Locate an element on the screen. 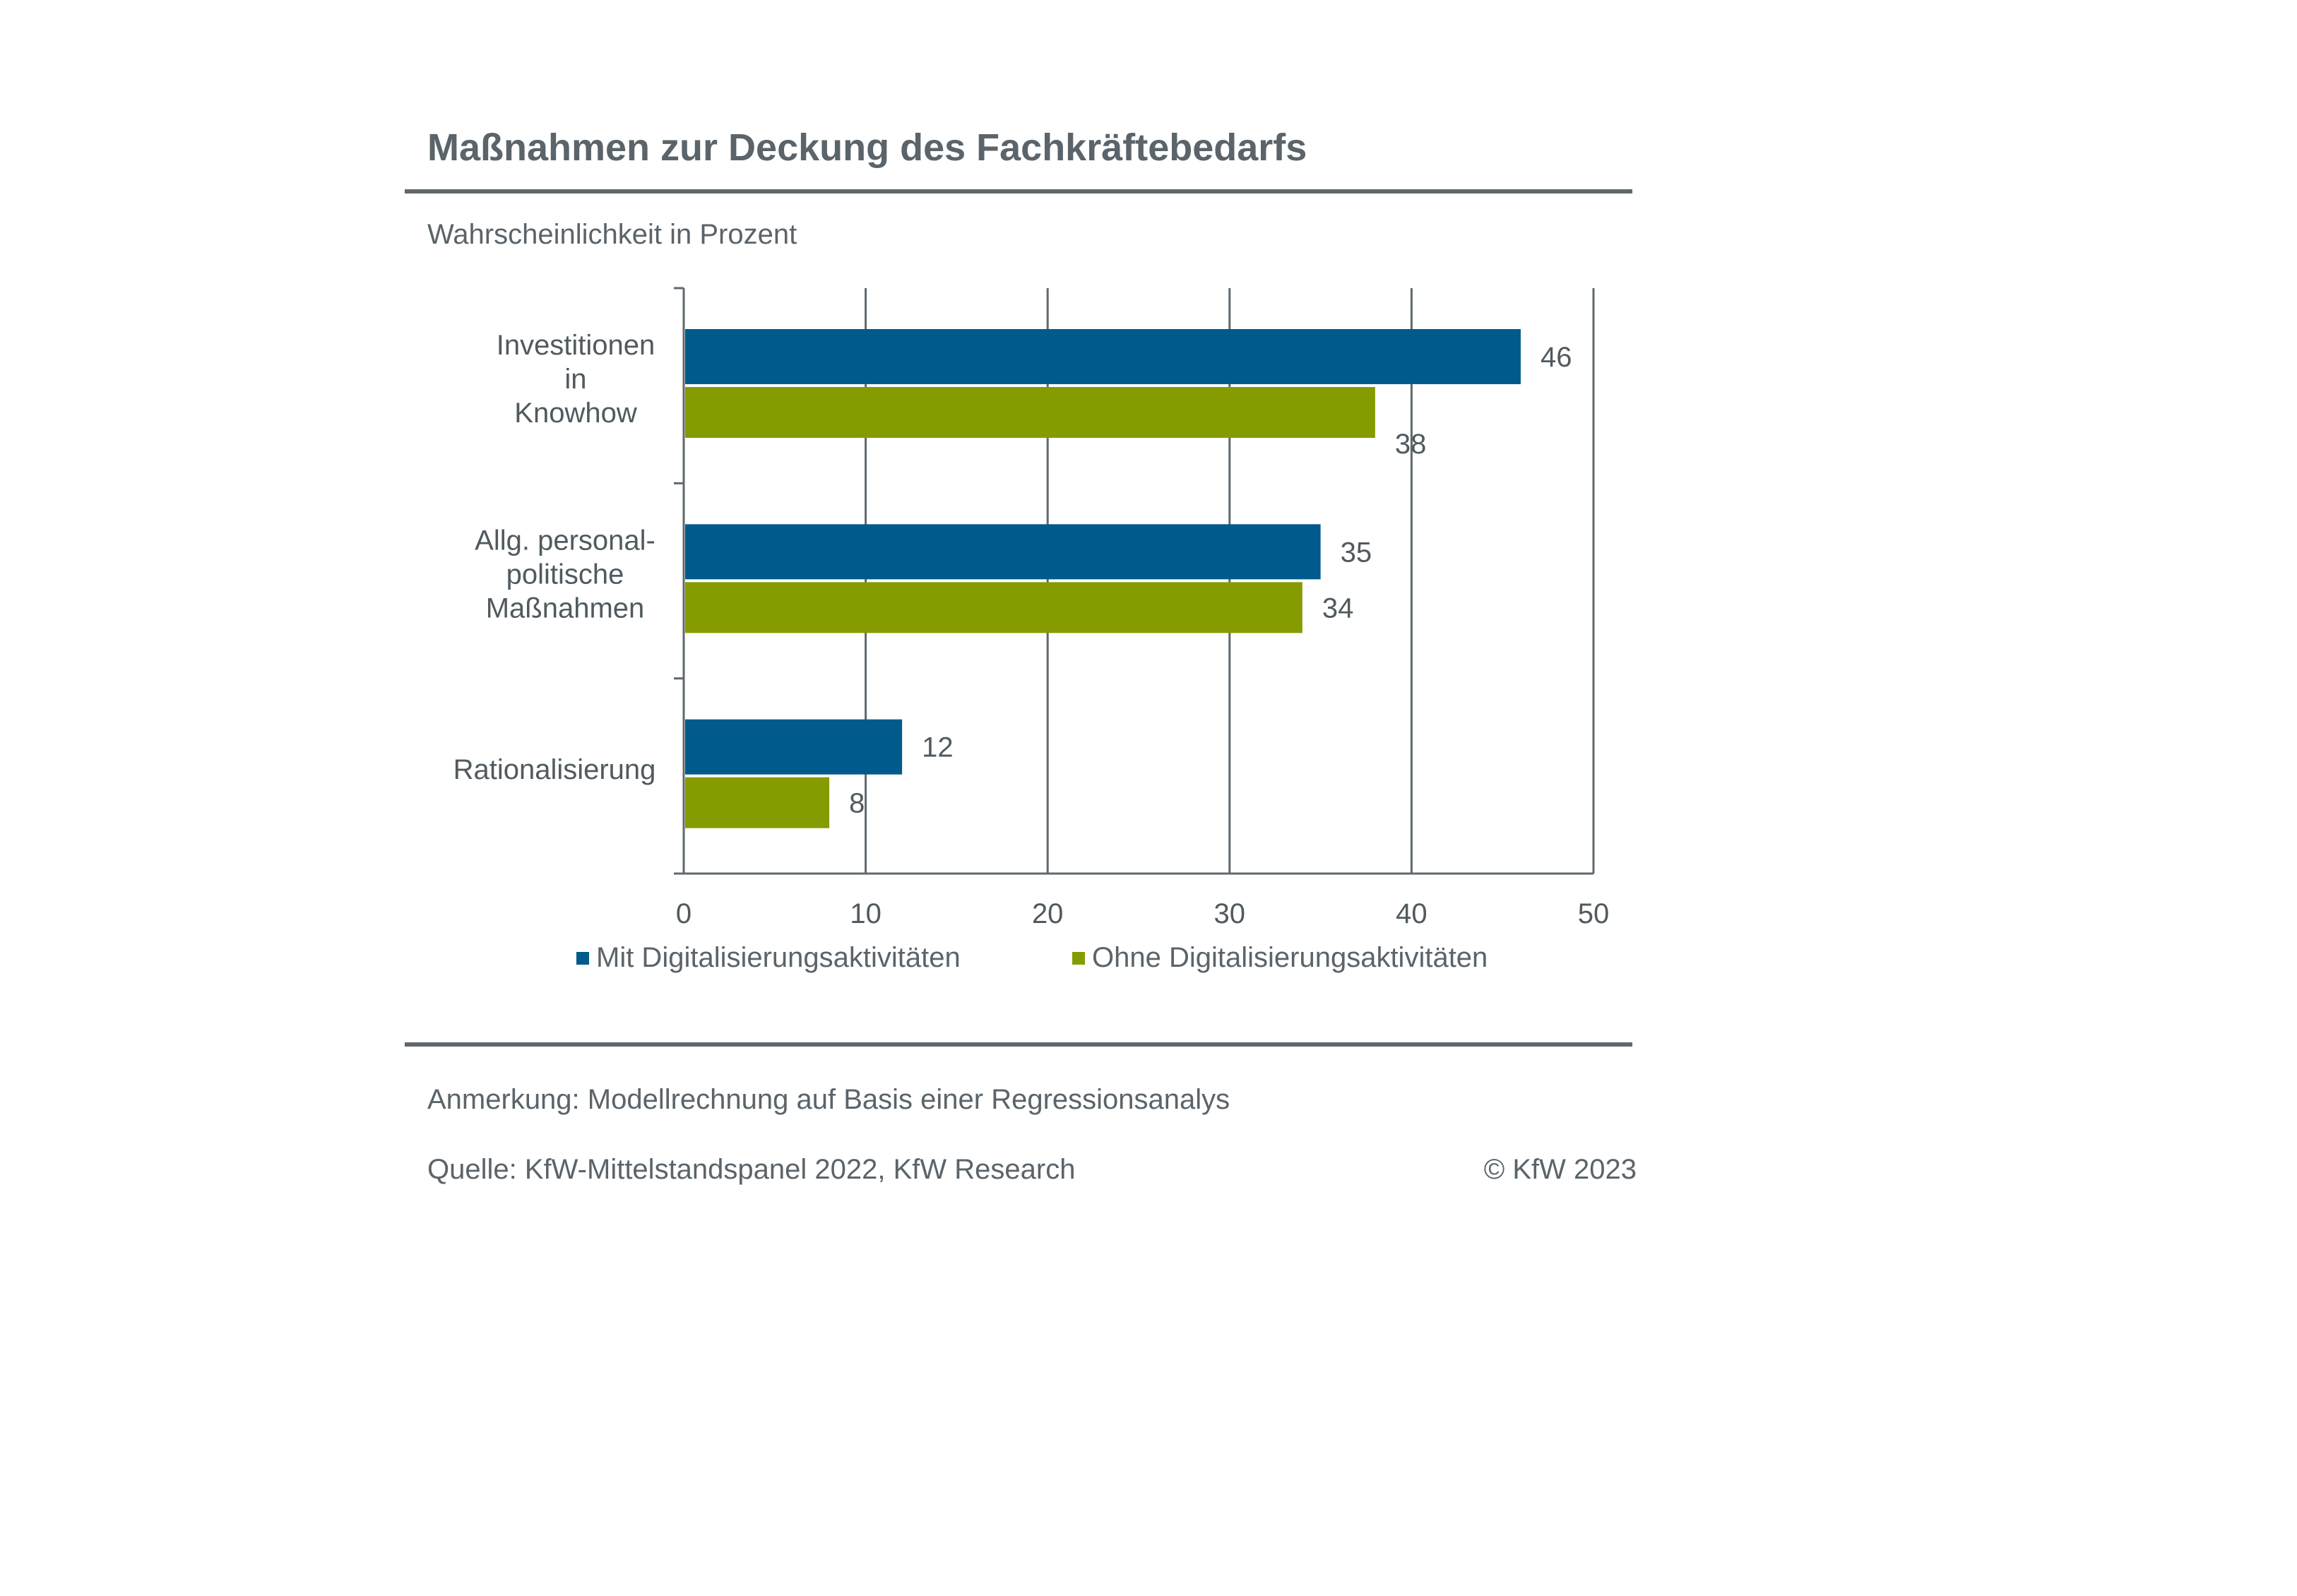  category-label-0-line-0: Investitionen is located at coordinates (576, 345).